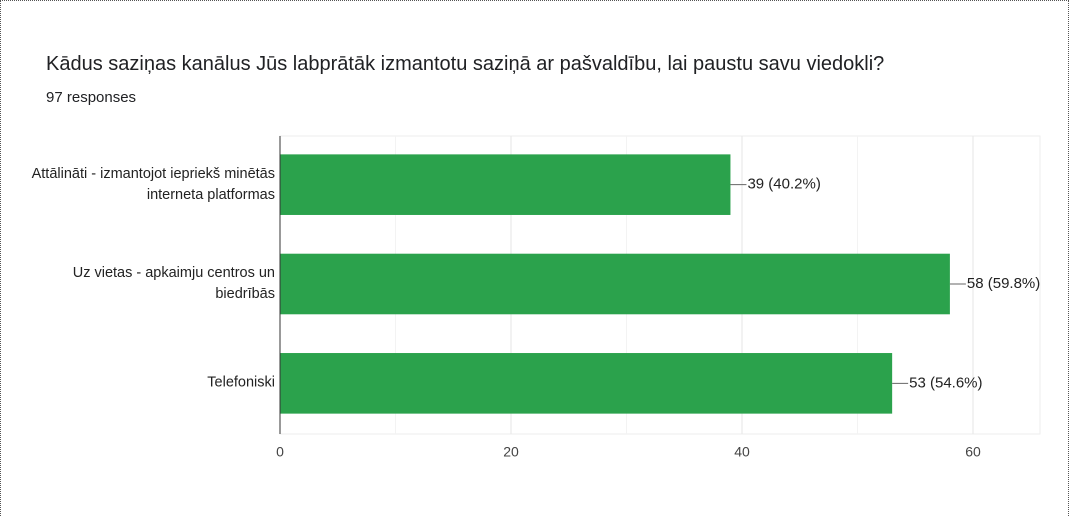 Image resolution: width=1069 pixels, height=516 pixels. Describe the element at coordinates (511, 452) in the screenshot. I see `x-tick-label: 20` at that location.